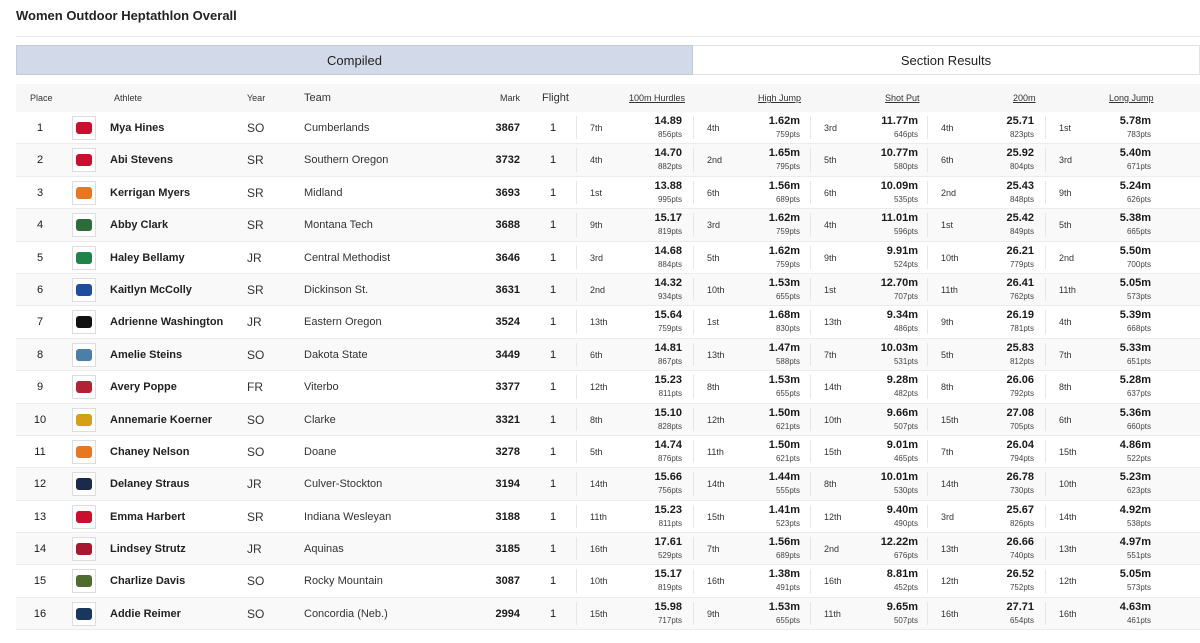  I want to click on event-result: 1.50m 621pts, so click(770, 420).